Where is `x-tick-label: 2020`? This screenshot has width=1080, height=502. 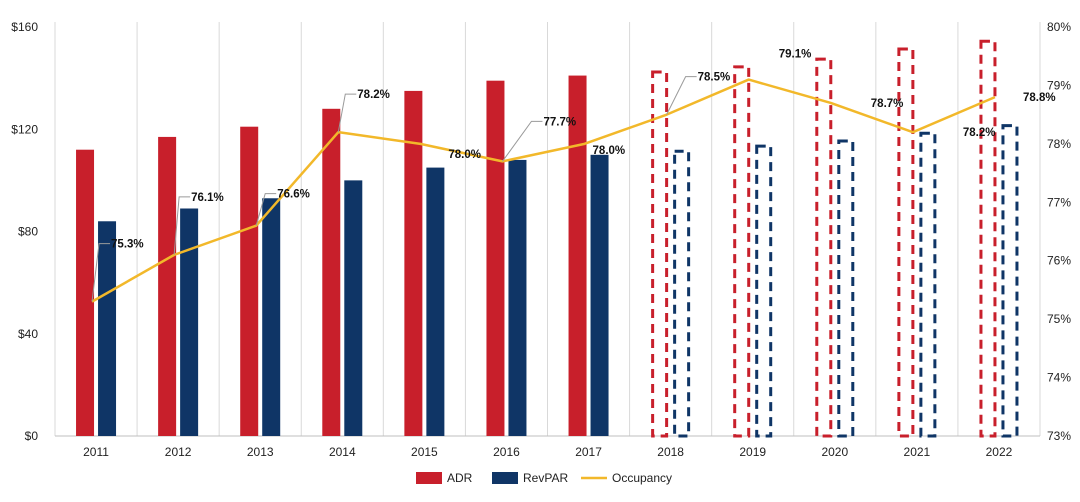 x-tick-label: 2020 is located at coordinates (834, 452).